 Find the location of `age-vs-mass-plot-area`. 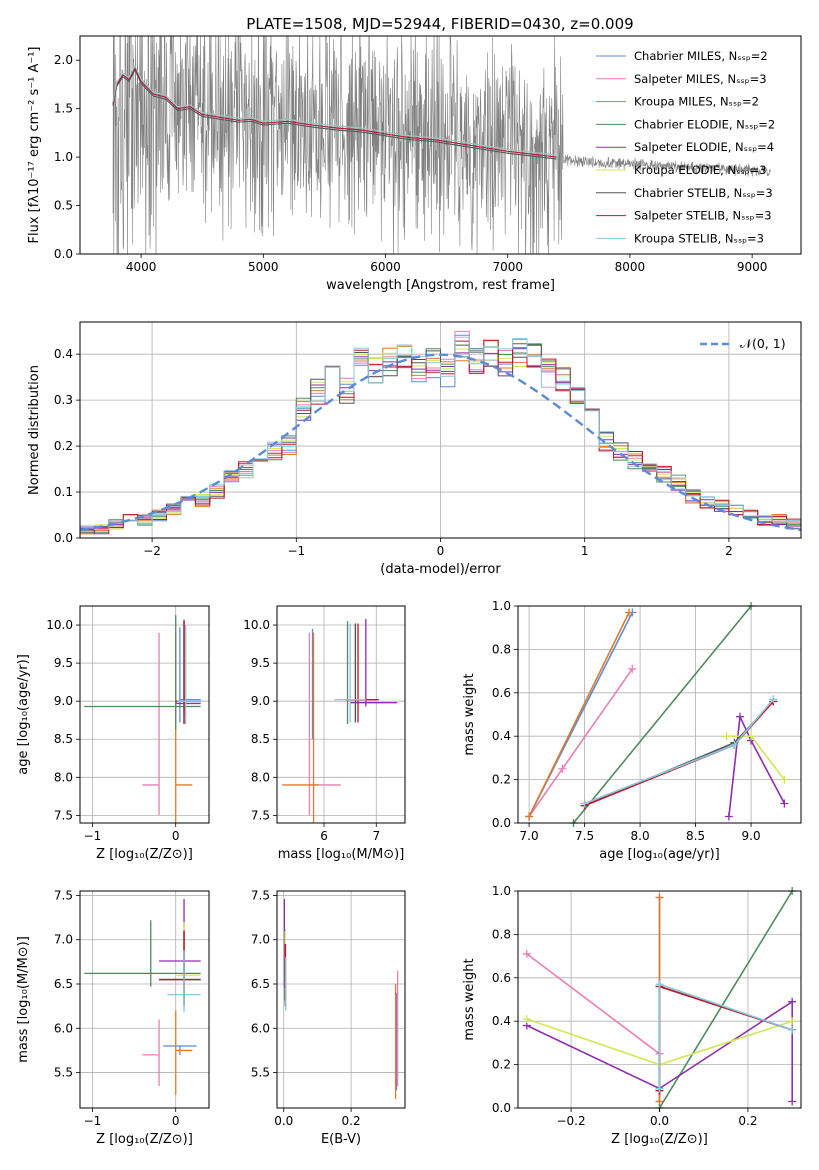

age-vs-mass-plot-area is located at coordinates (340, 720).